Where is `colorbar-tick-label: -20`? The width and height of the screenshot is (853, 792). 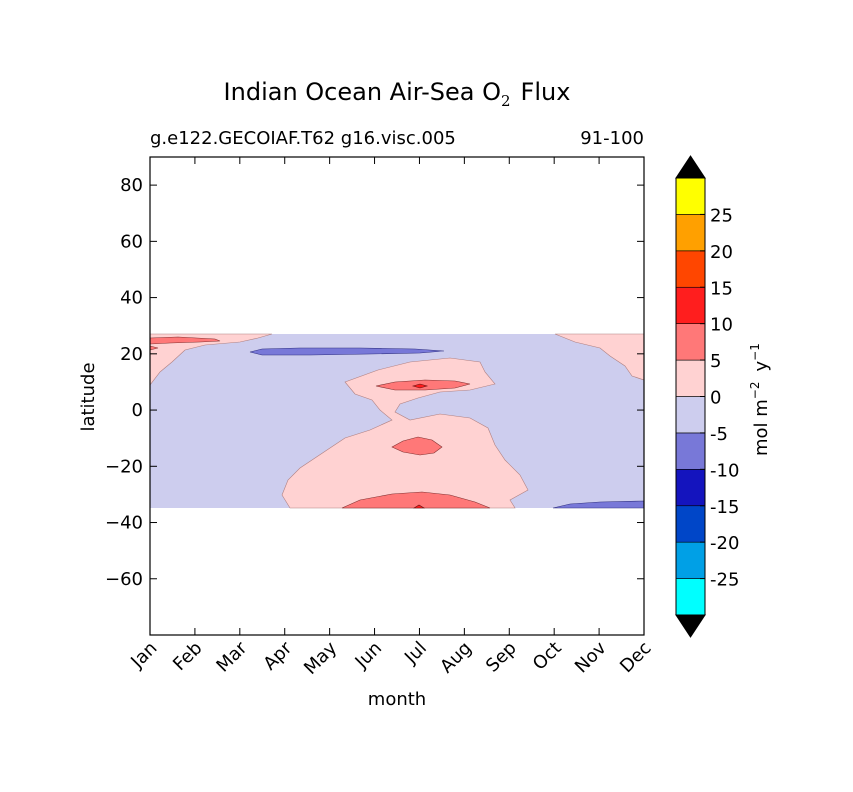
colorbar-tick-label: -20 is located at coordinates (724, 543).